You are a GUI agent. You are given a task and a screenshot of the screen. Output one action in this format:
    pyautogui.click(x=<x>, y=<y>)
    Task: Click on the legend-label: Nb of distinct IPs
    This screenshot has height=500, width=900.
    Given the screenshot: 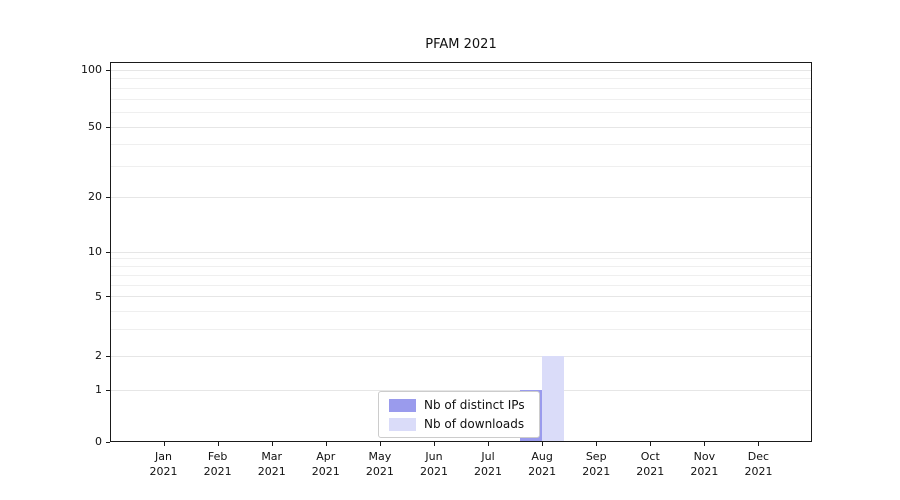 What is the action you would take?
    pyautogui.click(x=474, y=405)
    